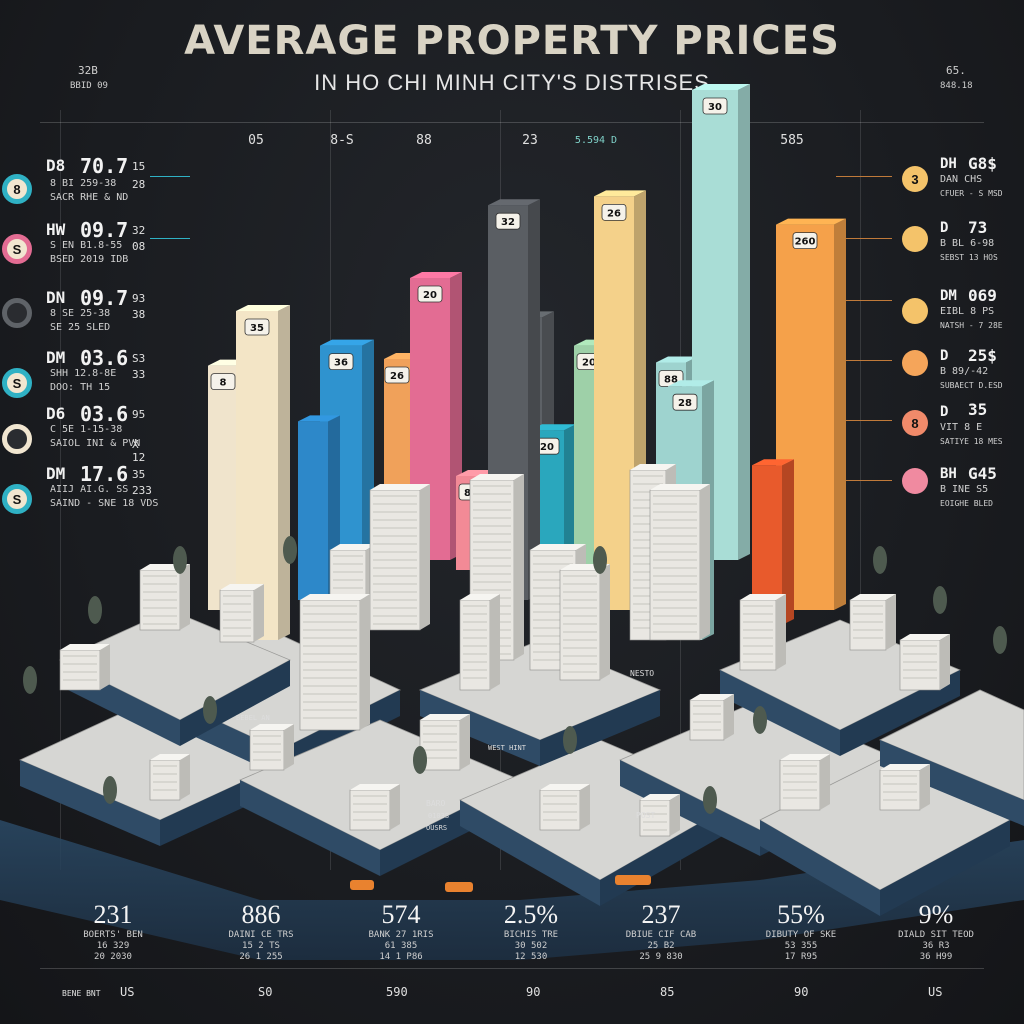  Describe the element at coordinates (811, 221) in the screenshot. I see `bar-top` at that location.